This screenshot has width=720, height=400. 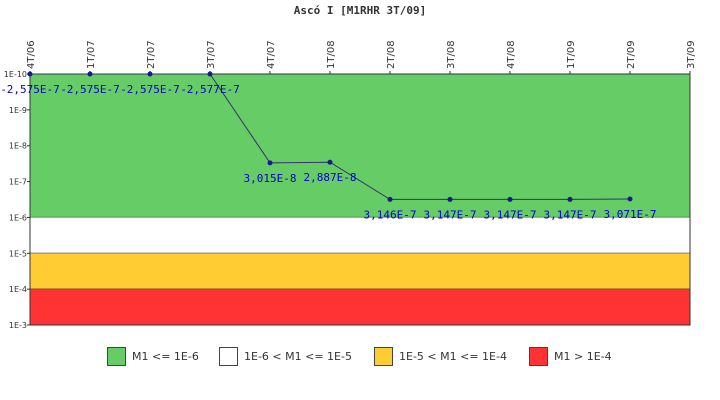 I want to click on x-tick-label: 3T/08, so click(x=451, y=54).